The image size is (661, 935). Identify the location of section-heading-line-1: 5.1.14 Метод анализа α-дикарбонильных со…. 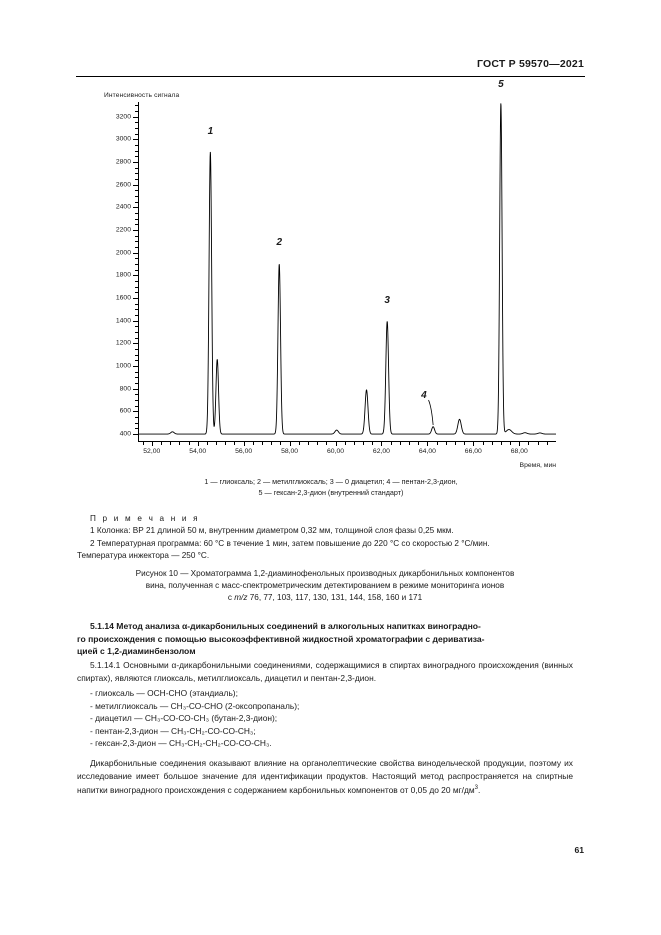
(285, 626).